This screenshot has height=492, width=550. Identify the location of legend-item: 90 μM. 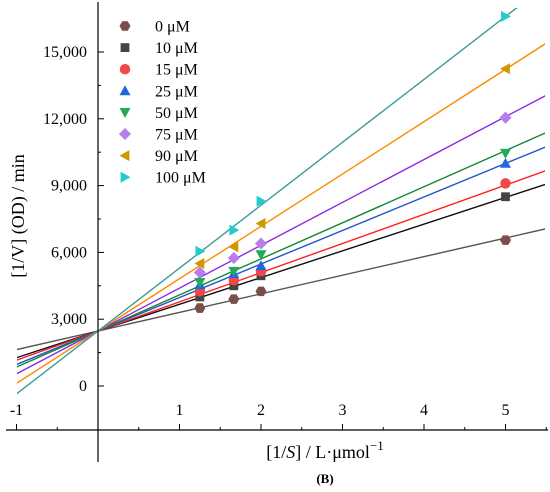
(158, 156).